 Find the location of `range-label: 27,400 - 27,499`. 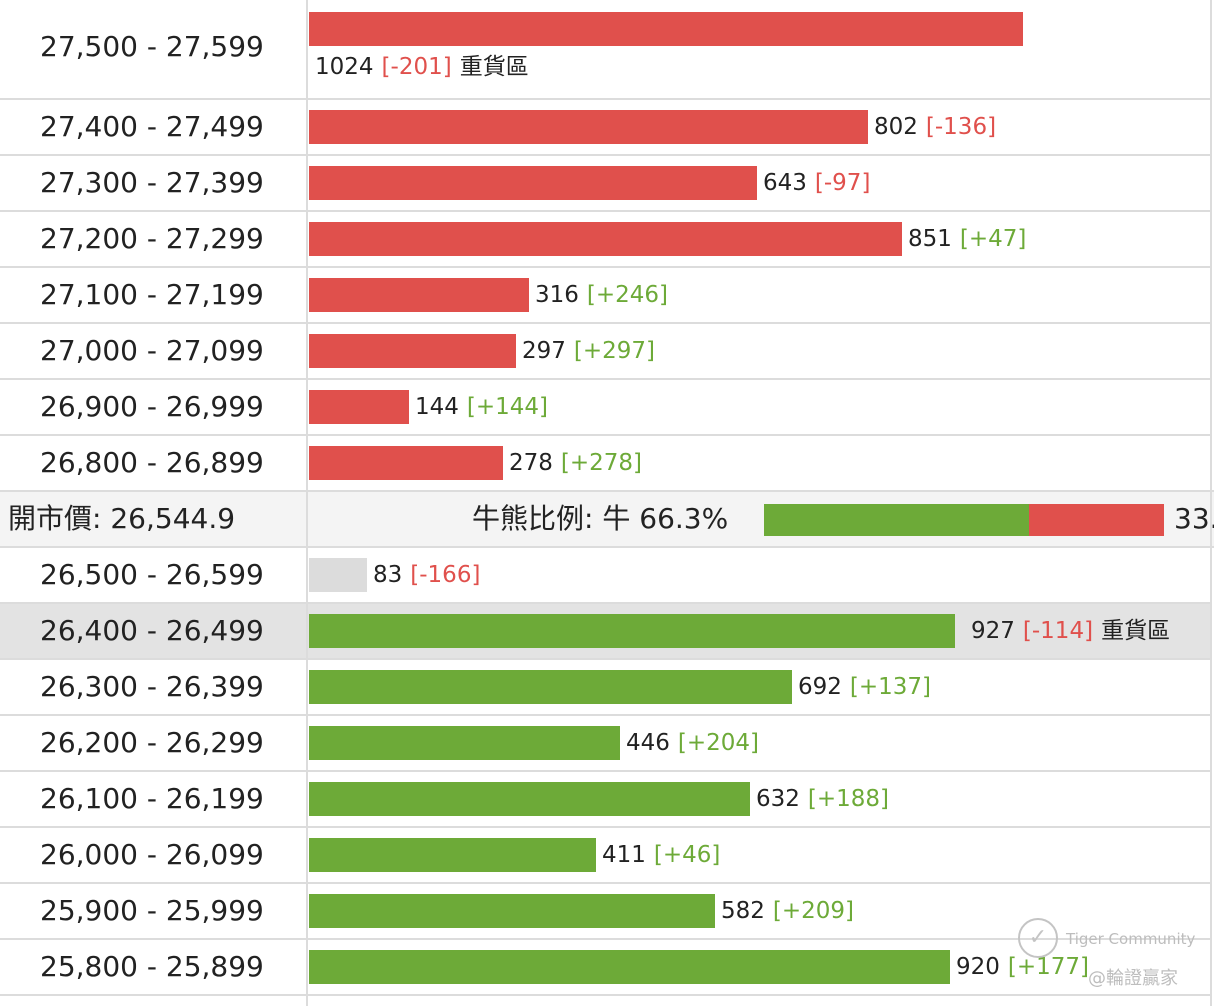

range-label: 27,400 - 27,499 is located at coordinates (152, 126).